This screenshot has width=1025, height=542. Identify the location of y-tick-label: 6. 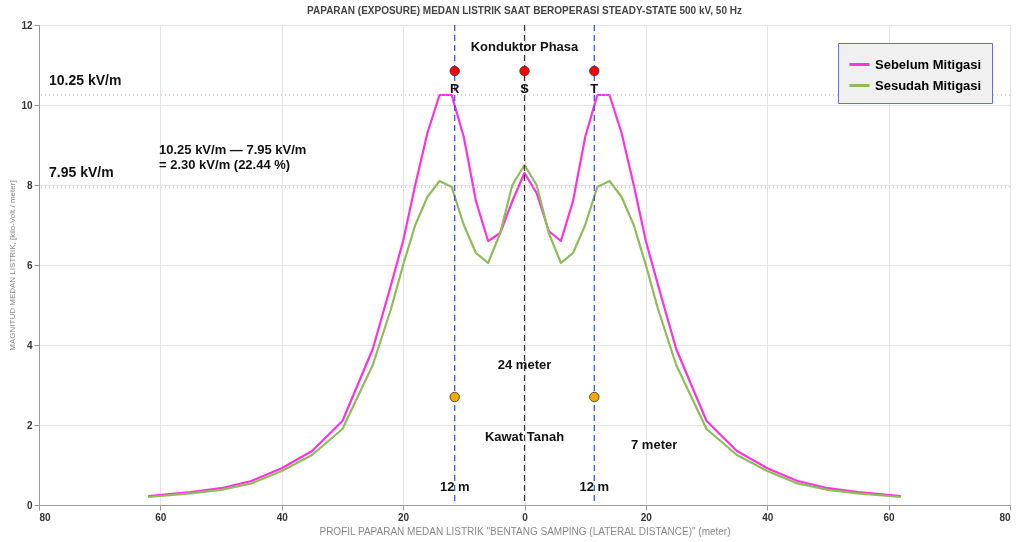
(29, 265).